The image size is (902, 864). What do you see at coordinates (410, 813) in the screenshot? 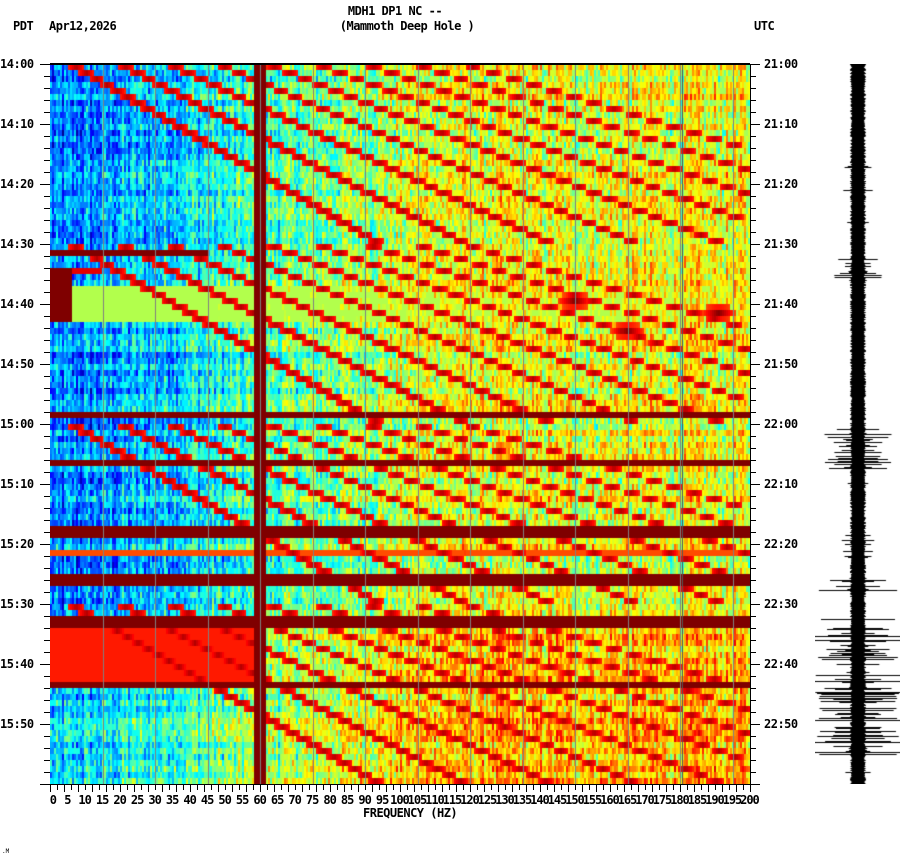
I see `x-axis-title: FREQUENCY (HZ)` at bounding box center [410, 813].